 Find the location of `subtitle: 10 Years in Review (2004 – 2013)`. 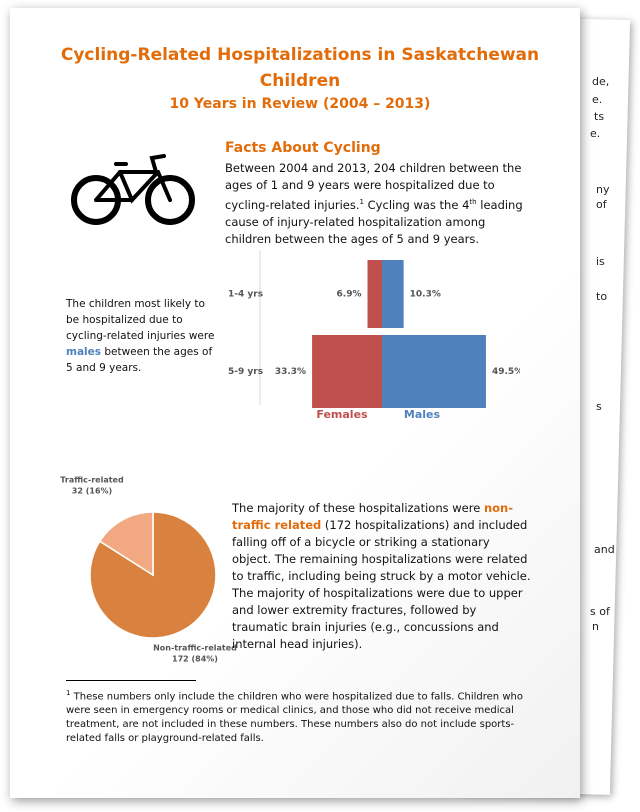

subtitle: 10 Years in Review (2004 – 2013) is located at coordinates (300, 104).